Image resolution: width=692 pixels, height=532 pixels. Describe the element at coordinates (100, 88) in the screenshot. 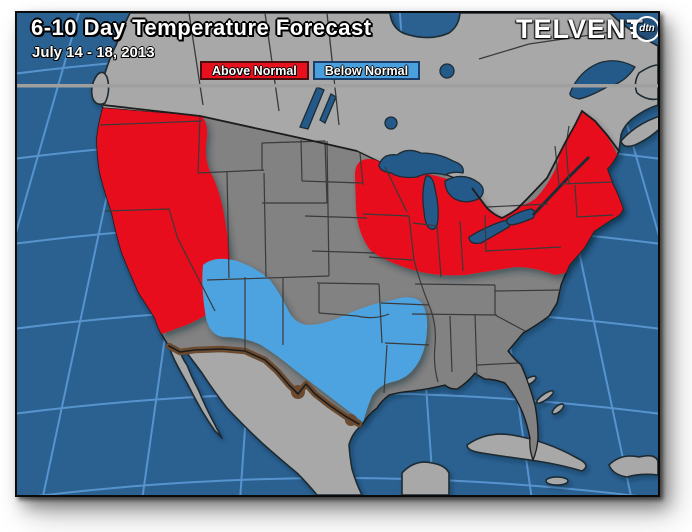

I see `vancouver-island` at that location.